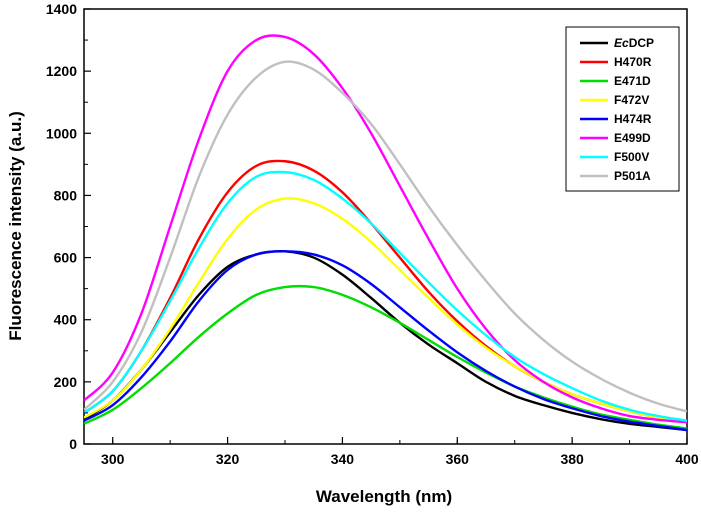 This screenshot has height=512, width=701. I want to click on x-tick-label: 320, so click(228, 459).